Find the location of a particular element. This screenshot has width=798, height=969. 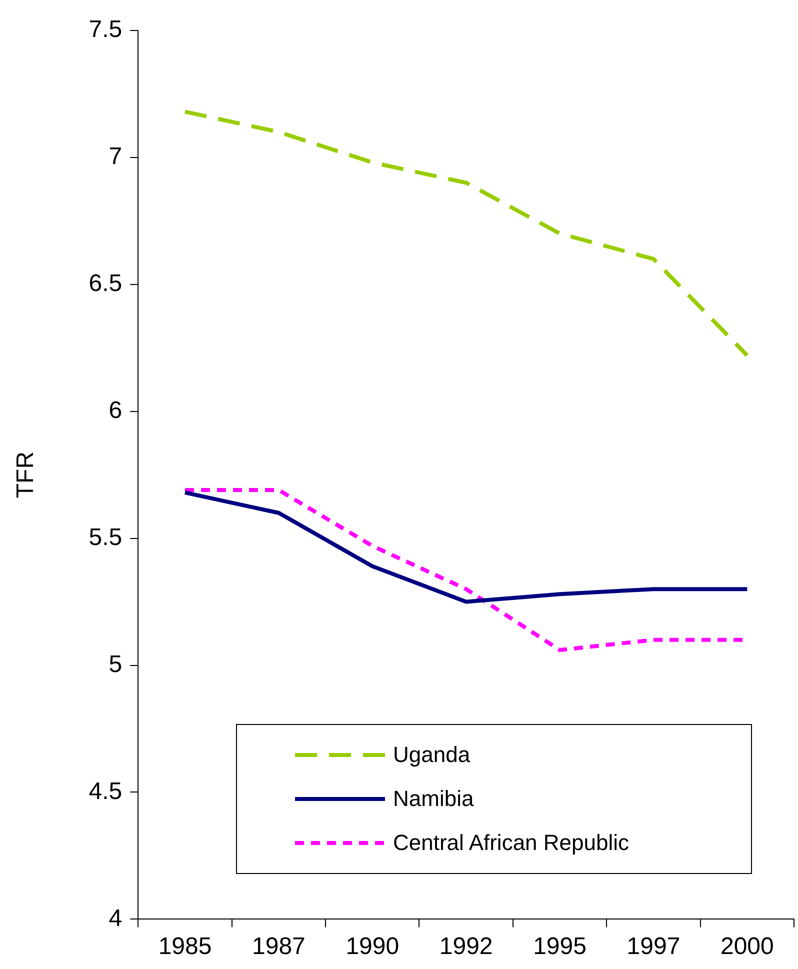

y-tick-label: 7.5 is located at coordinates (105, 30).